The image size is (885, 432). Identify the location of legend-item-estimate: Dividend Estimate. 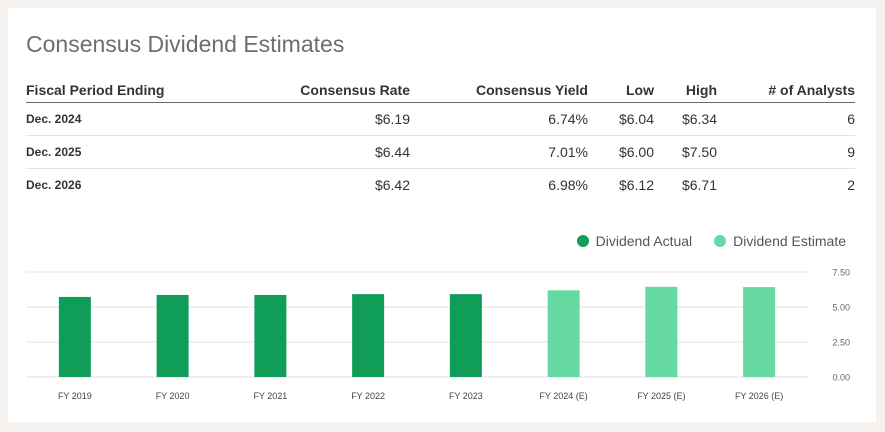
(780, 241).